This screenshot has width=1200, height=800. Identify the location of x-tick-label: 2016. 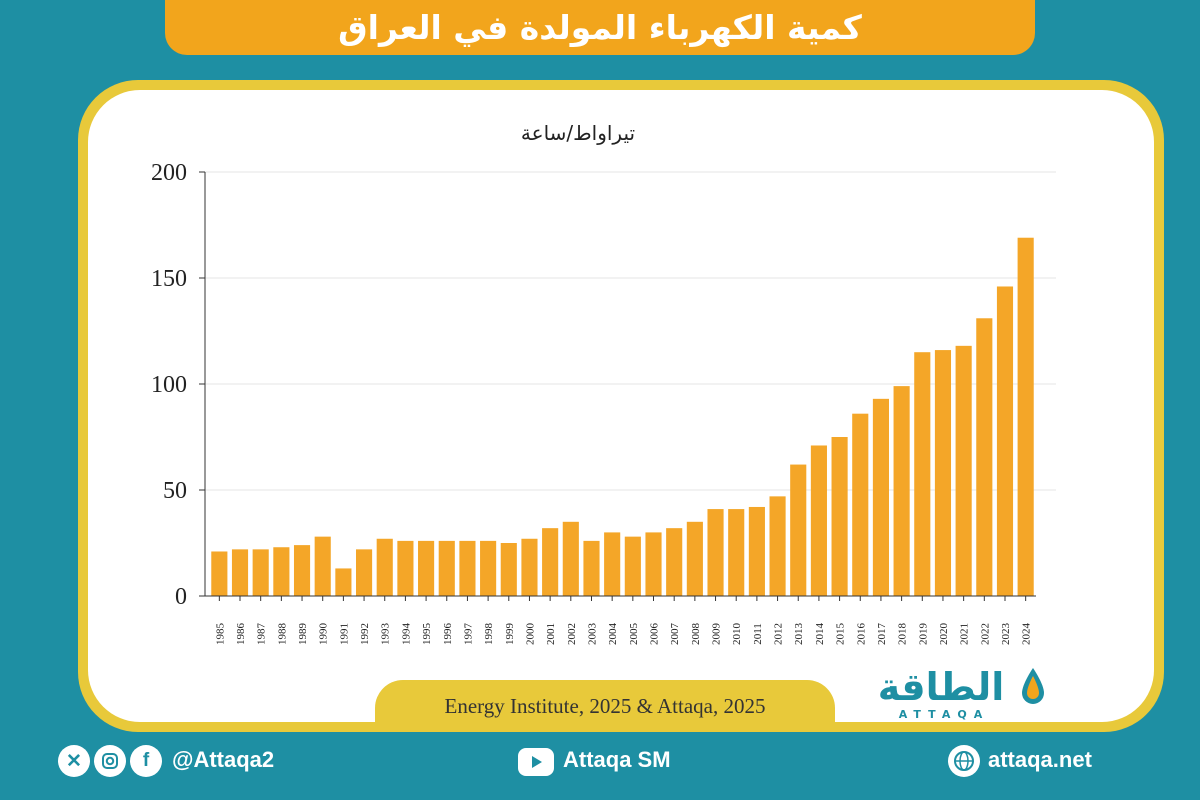
(861, 634).